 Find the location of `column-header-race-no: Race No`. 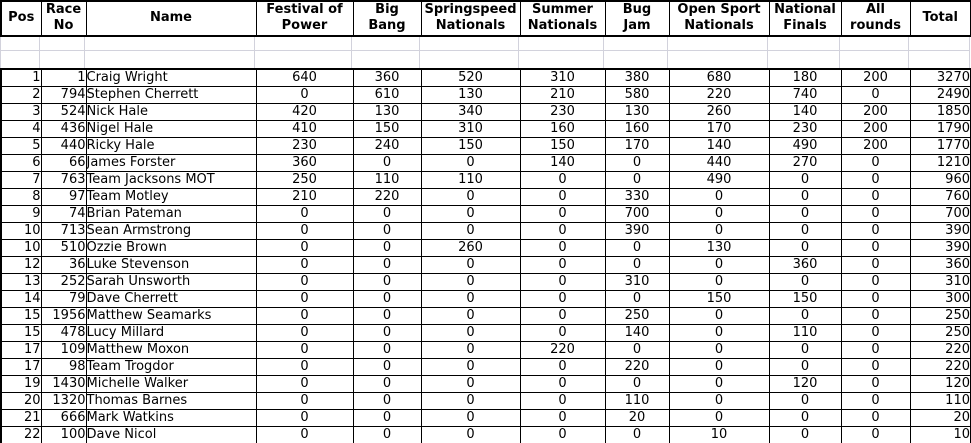

column-header-race-no: Race No is located at coordinates (63, 18).